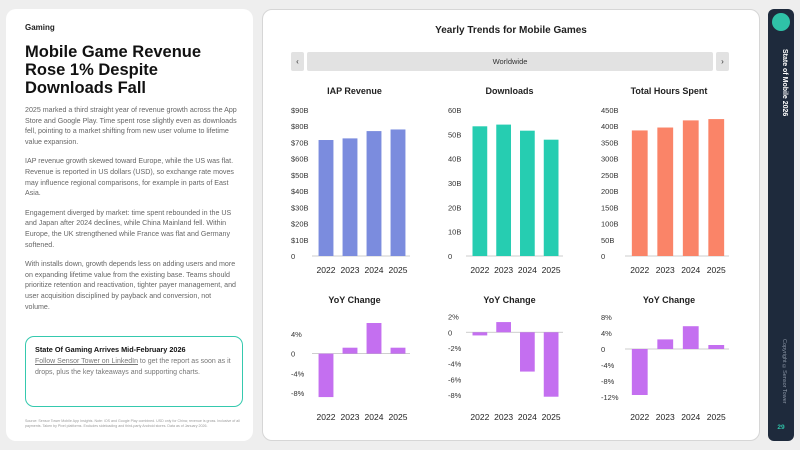 The width and height of the screenshot is (800, 450). What do you see at coordinates (300, 207) in the screenshot?
I see `y-tick-label: $30B` at bounding box center [300, 207].